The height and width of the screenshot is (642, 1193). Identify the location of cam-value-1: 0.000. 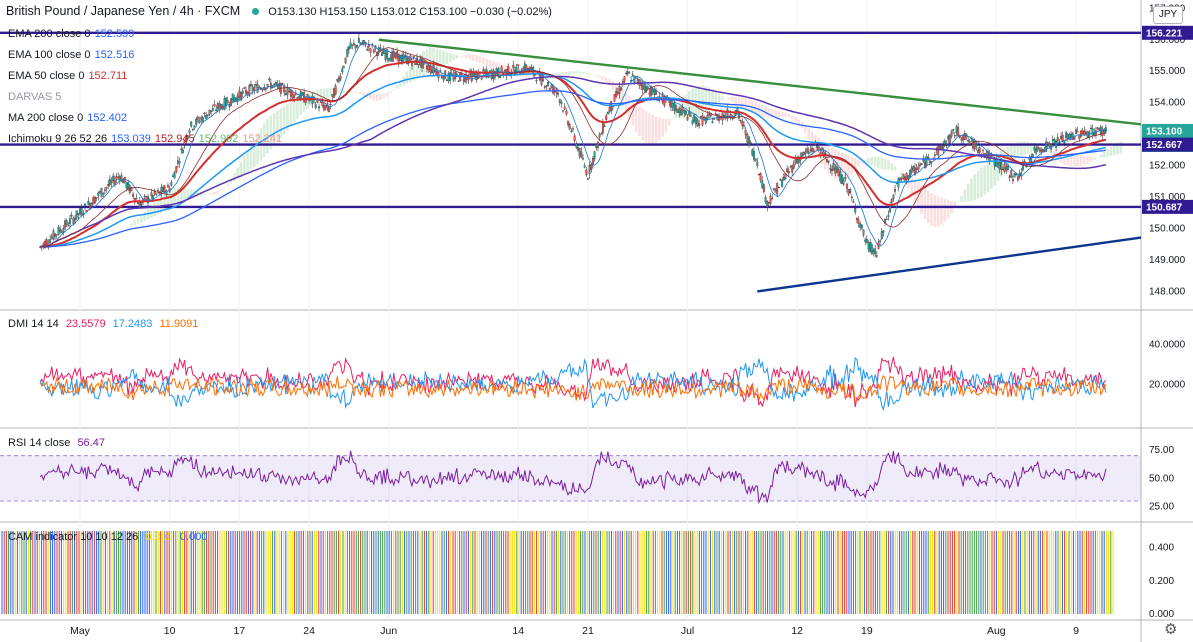
(159, 537).